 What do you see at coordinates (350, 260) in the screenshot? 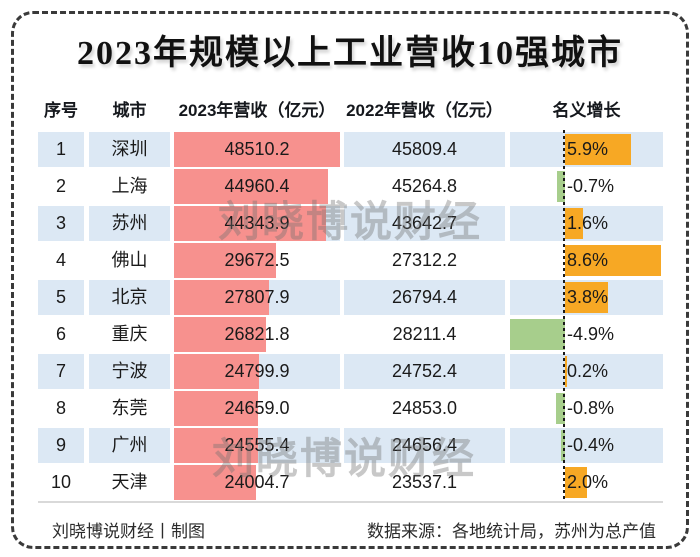
I see `table-row: 4 佛山 29672.5 27312.2 8.6%` at bounding box center [350, 260].